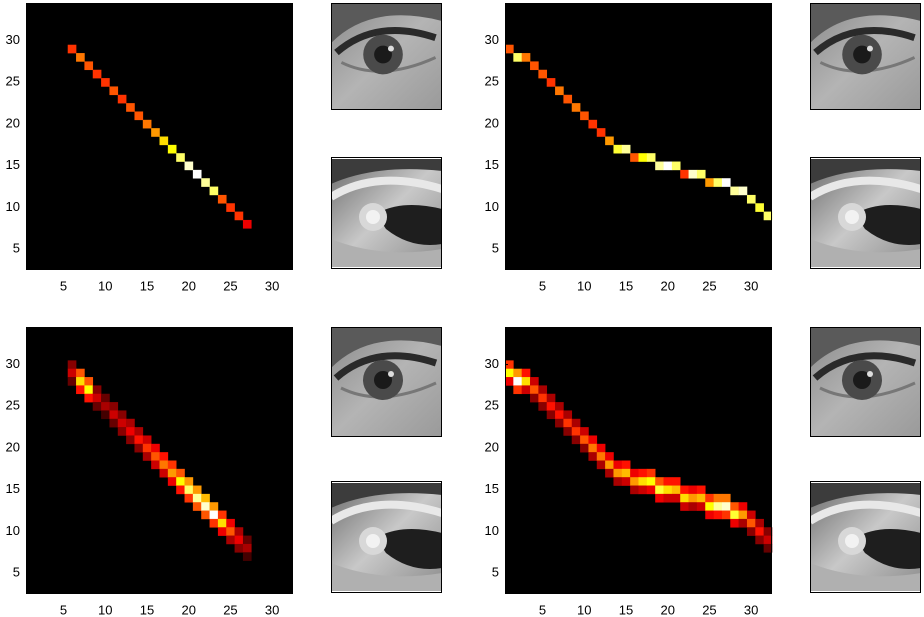 This screenshot has width=924, height=617. What do you see at coordinates (272, 285) in the screenshot?
I see `x-tick-label: 30` at bounding box center [272, 285].